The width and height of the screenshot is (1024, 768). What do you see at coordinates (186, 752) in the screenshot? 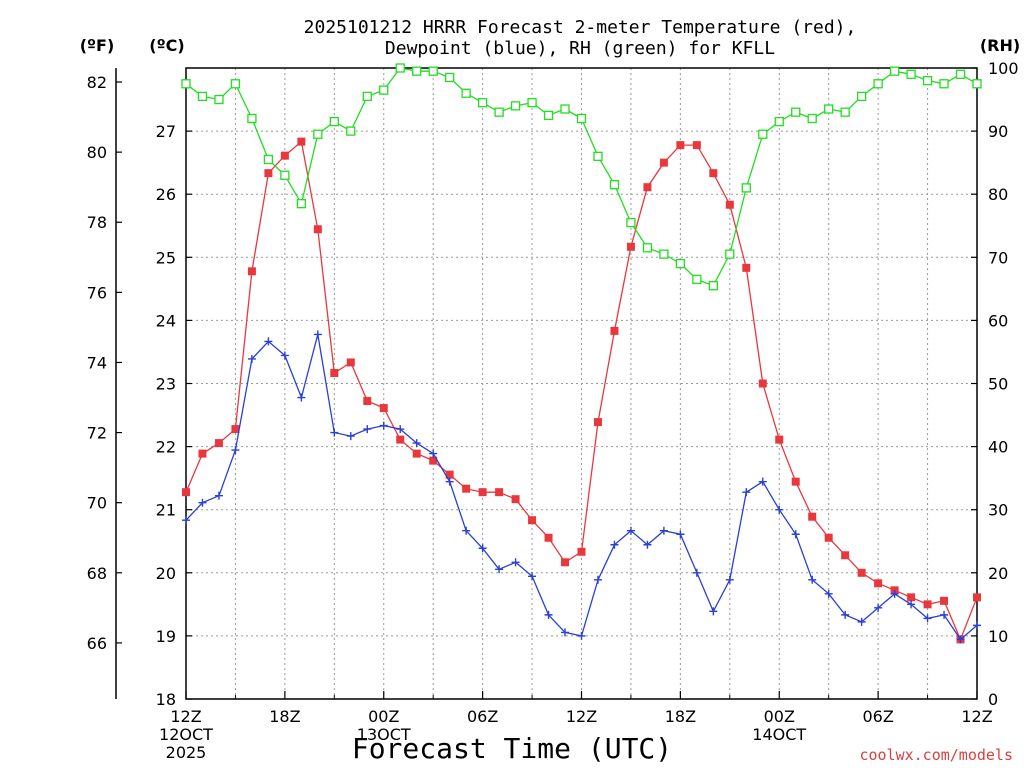
I see `x-tick-label: 2025` at bounding box center [186, 752].